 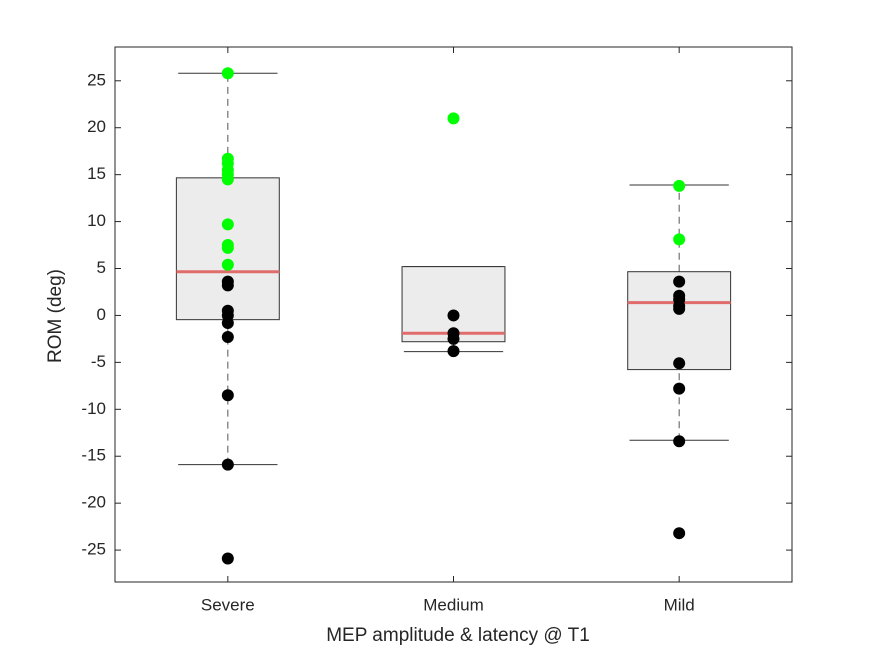 What do you see at coordinates (96, 79) in the screenshot?
I see `y-tick-label: 25` at bounding box center [96, 79].